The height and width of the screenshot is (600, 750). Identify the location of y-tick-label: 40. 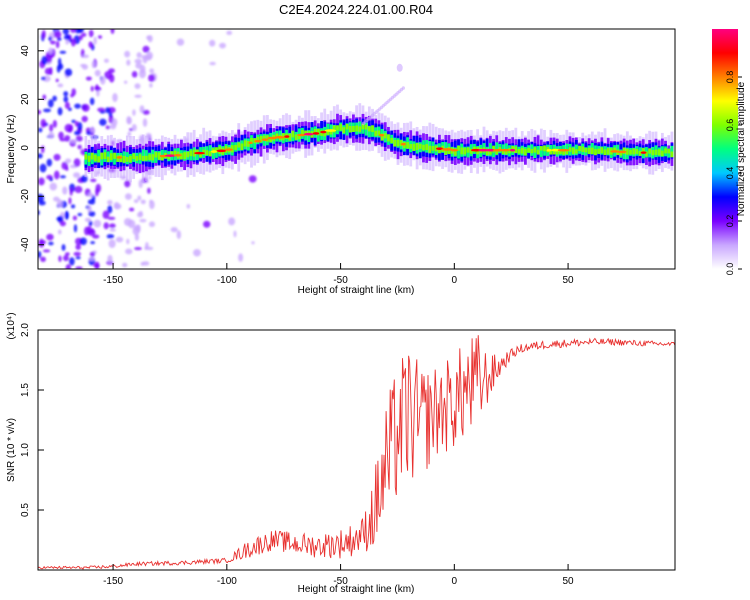
(25, 51).